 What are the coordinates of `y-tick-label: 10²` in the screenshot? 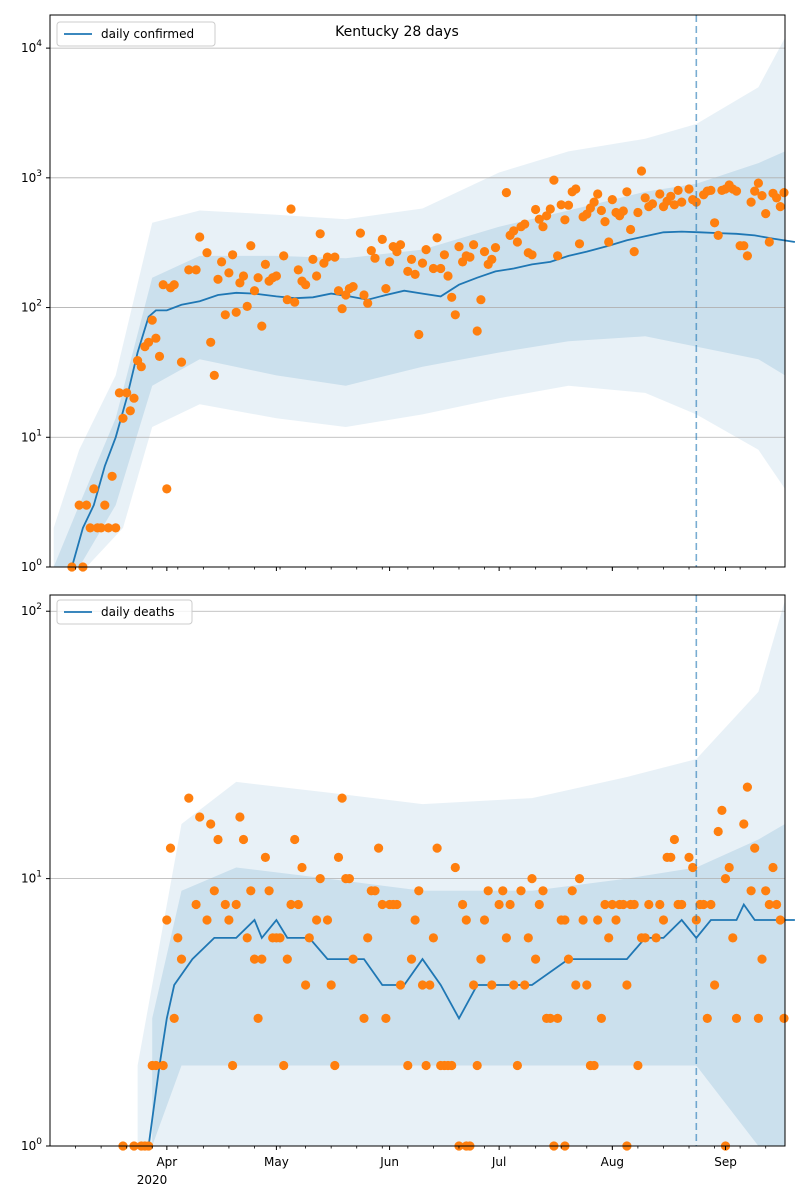 It's located at (31, 610).